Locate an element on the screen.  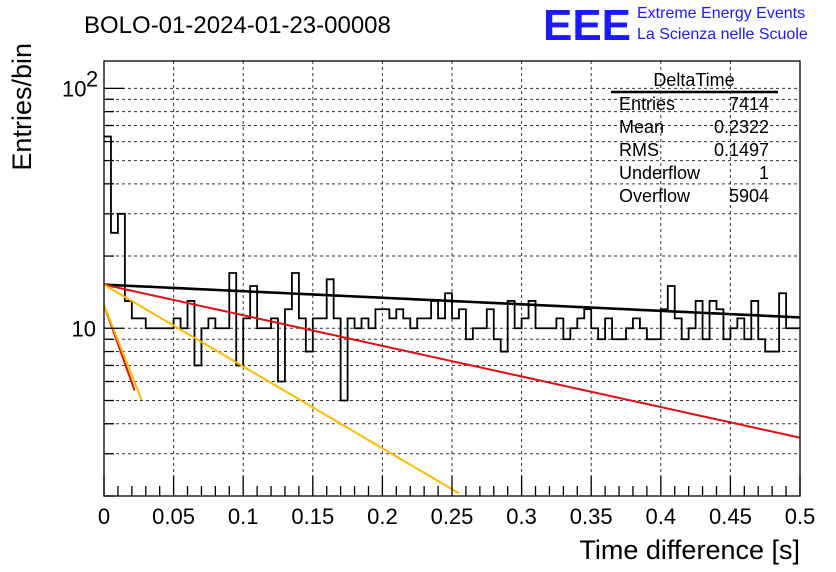
x-axis-title: Time difference [s] is located at coordinates (689, 550).